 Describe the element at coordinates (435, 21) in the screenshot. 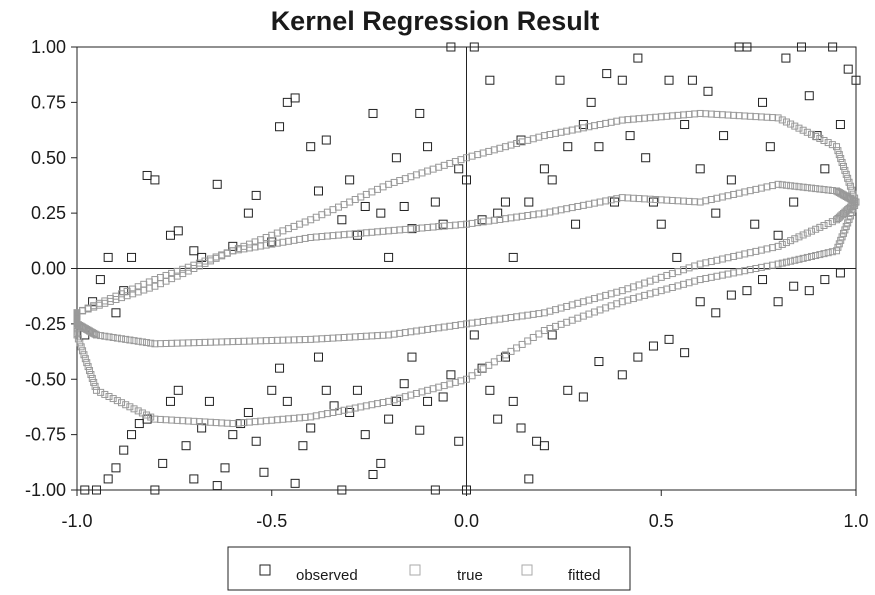

I see `chart-title: Kernel Regression Result` at that location.